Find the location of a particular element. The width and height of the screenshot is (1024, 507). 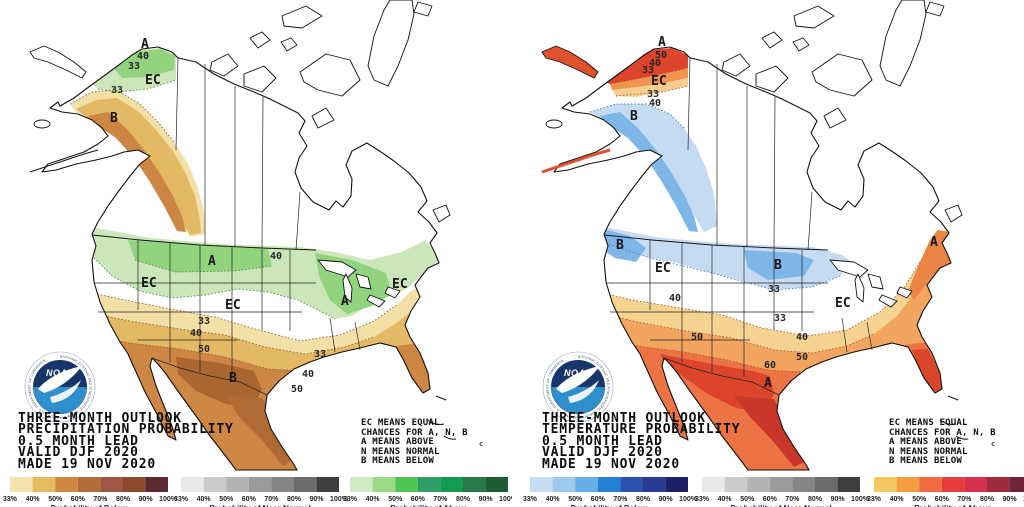

title-line: 0.5 MONTH LEAD is located at coordinates (78, 441).